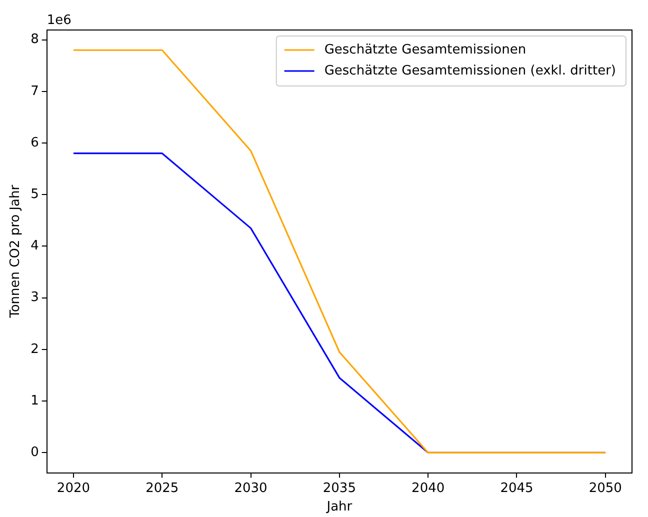 The height and width of the screenshot is (517, 648). Describe the element at coordinates (16, 251) in the screenshot. I see `y-axis-title: Tonnen CO2 pro Jahr` at that location.